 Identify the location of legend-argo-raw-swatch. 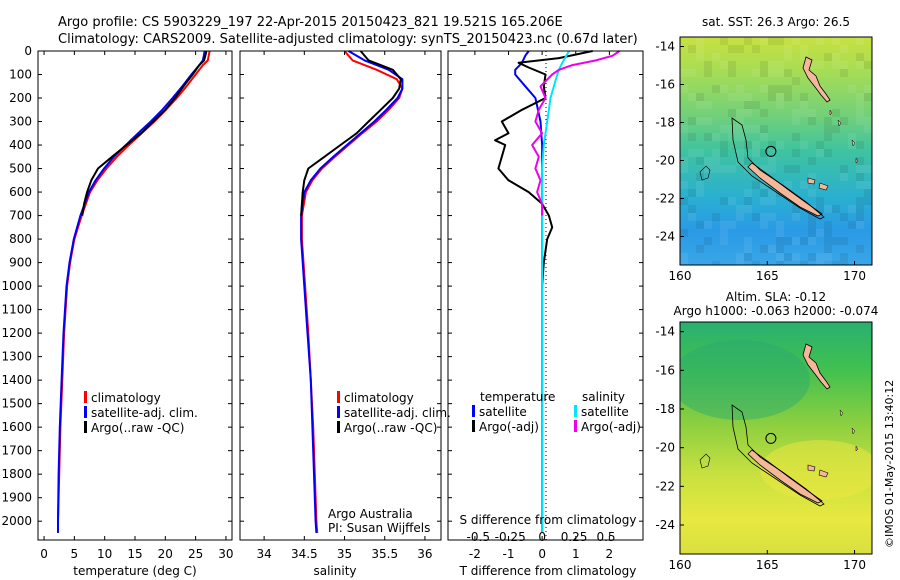
(85, 427).